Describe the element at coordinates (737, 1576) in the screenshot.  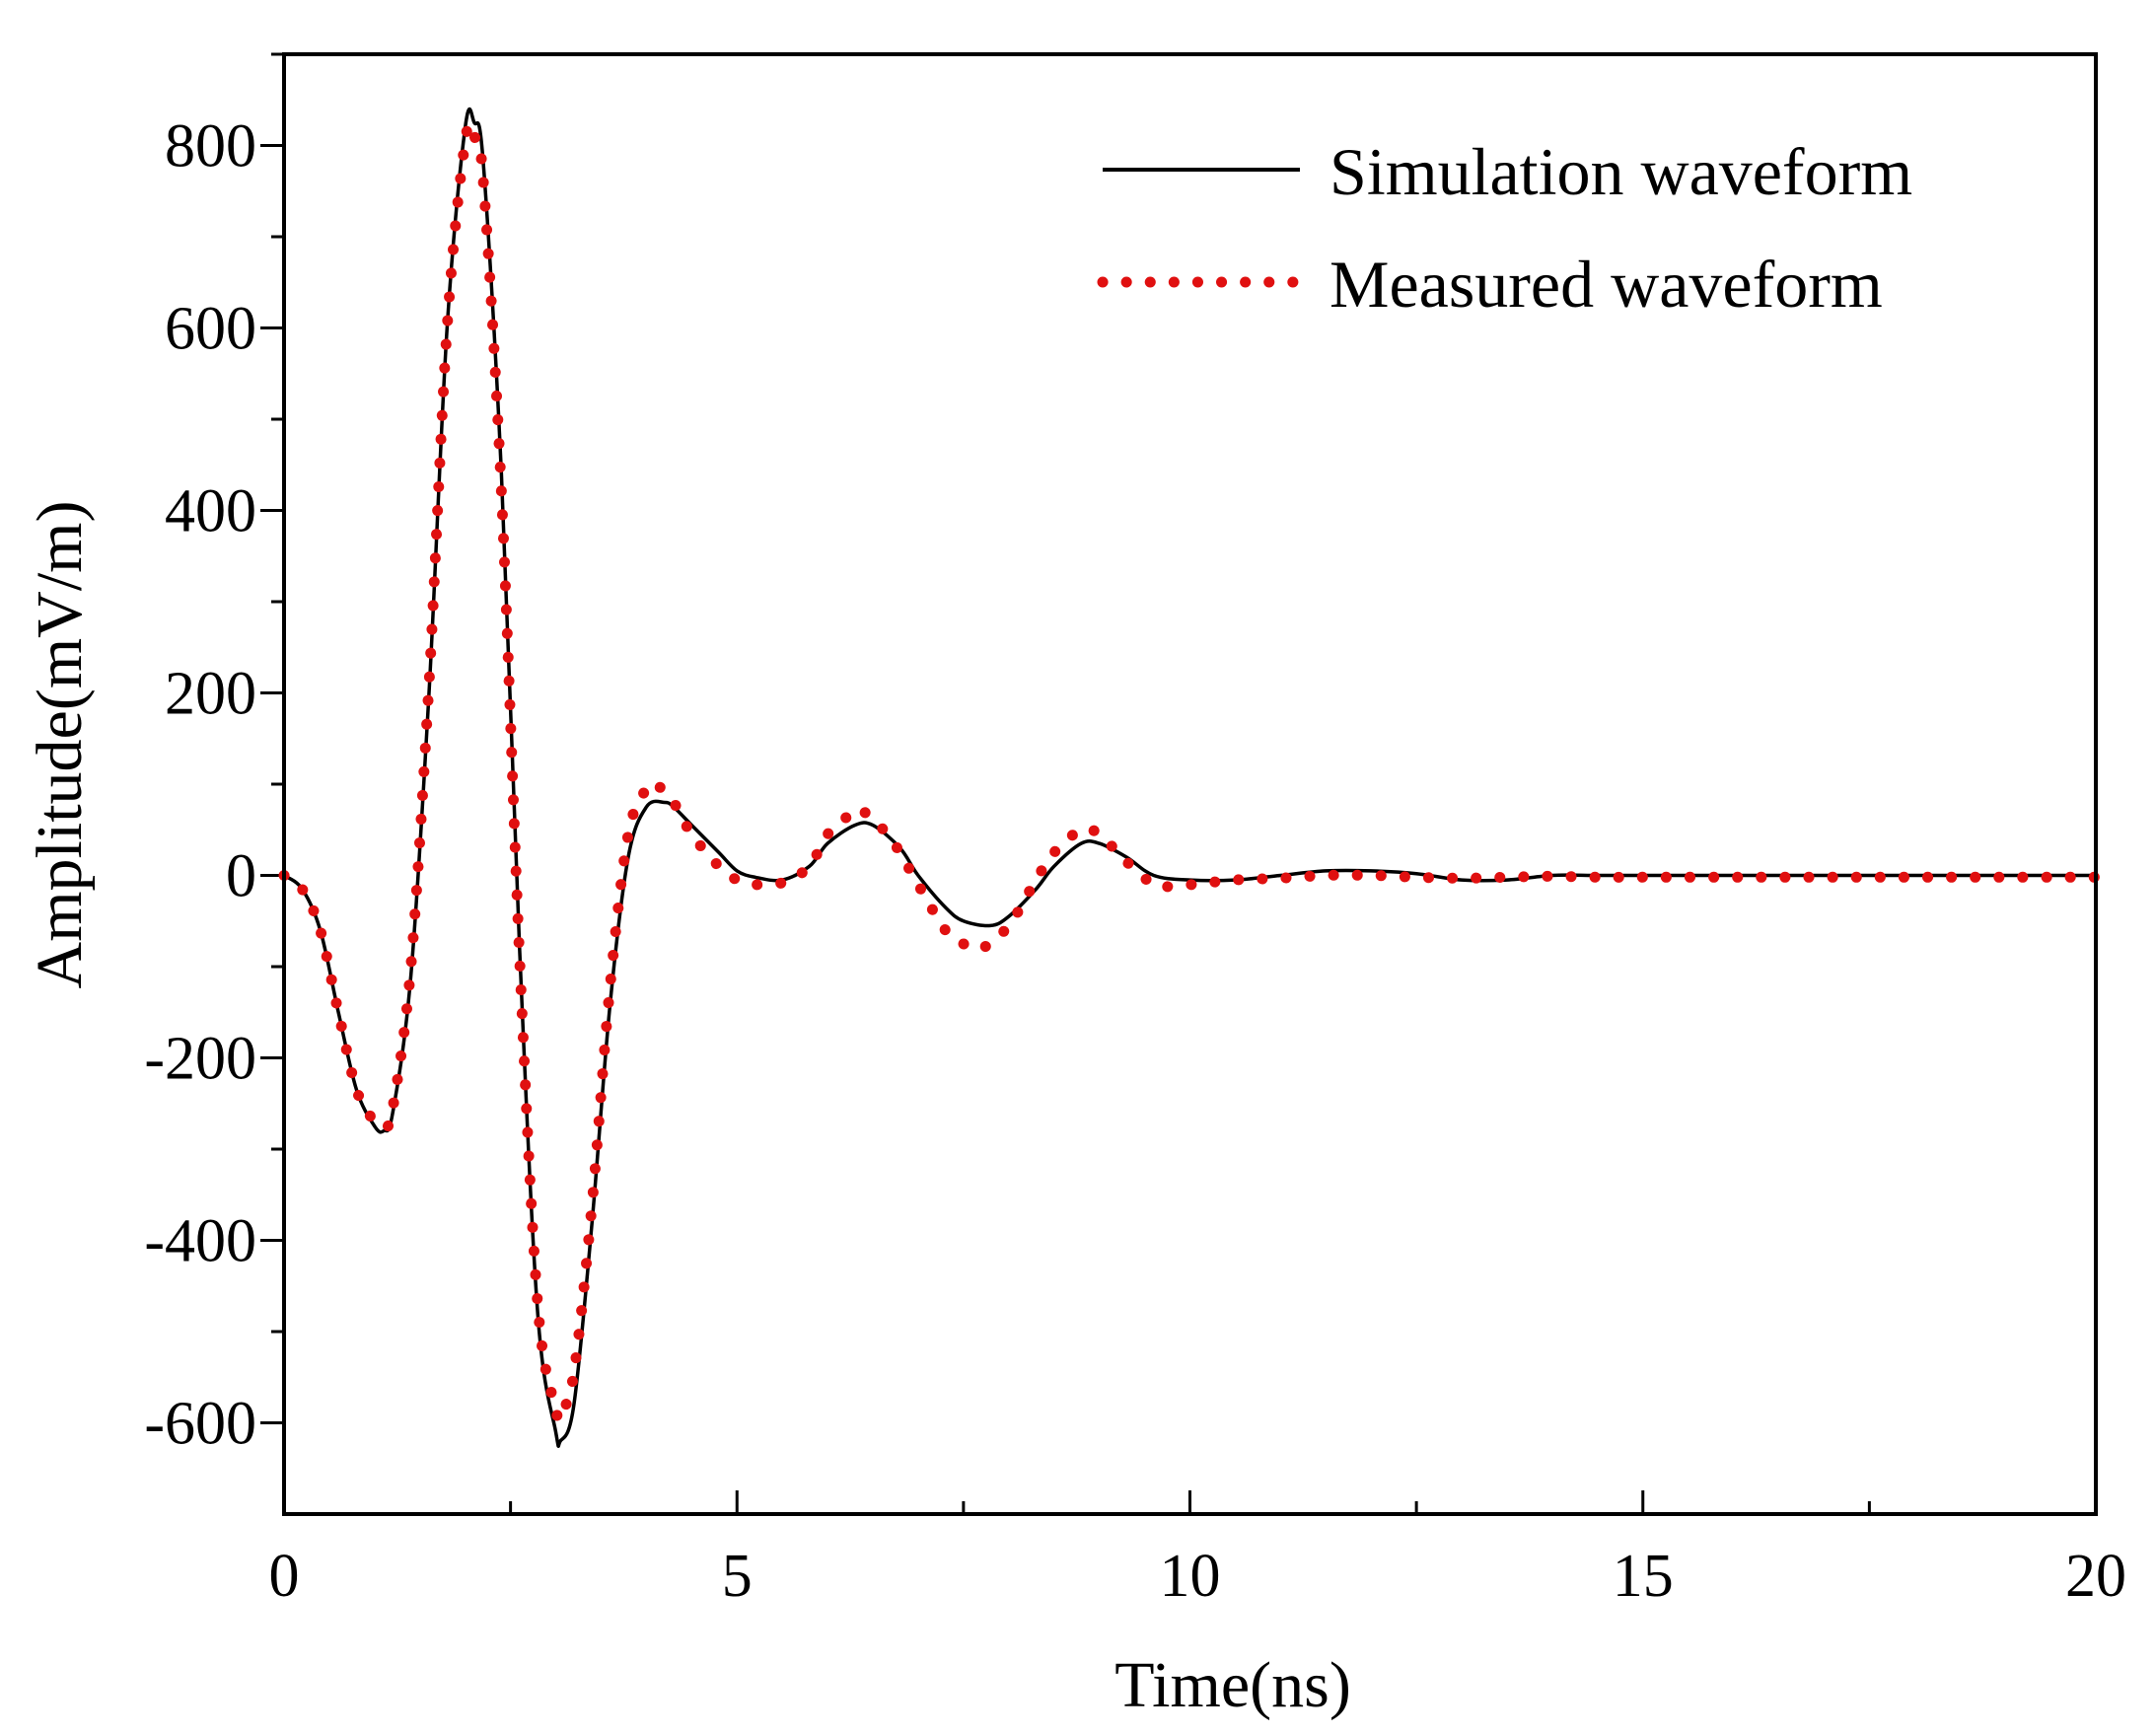
I see `x-tick-label: 5` at that location.